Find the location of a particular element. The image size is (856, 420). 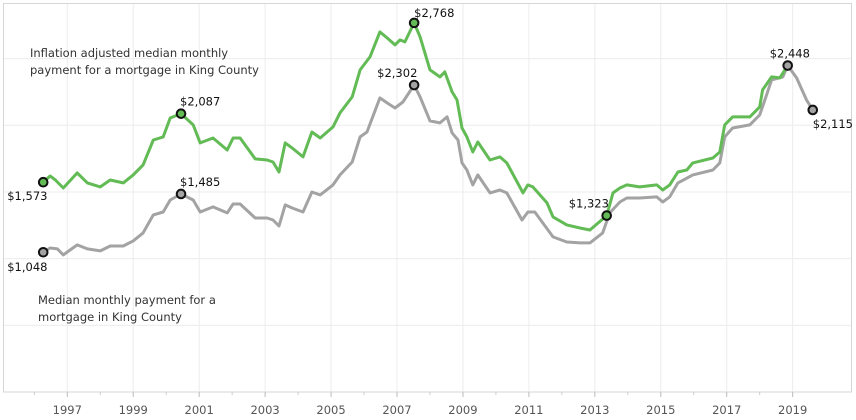

x-tick-label: 2009 is located at coordinates (462, 410).